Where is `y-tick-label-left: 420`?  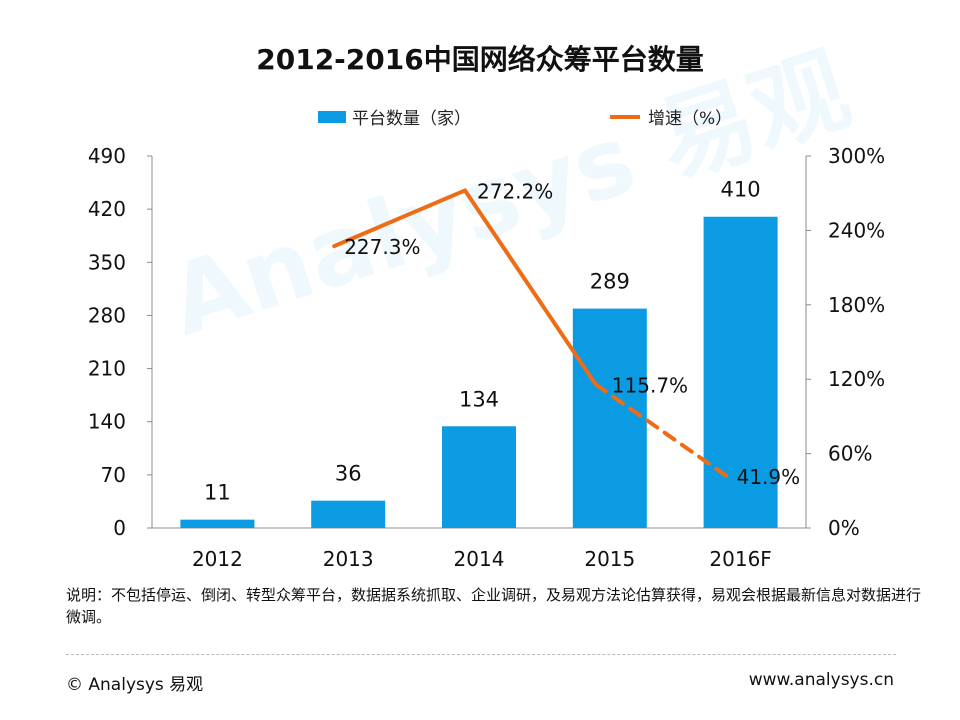 y-tick-label-left: 420 is located at coordinates (107, 209).